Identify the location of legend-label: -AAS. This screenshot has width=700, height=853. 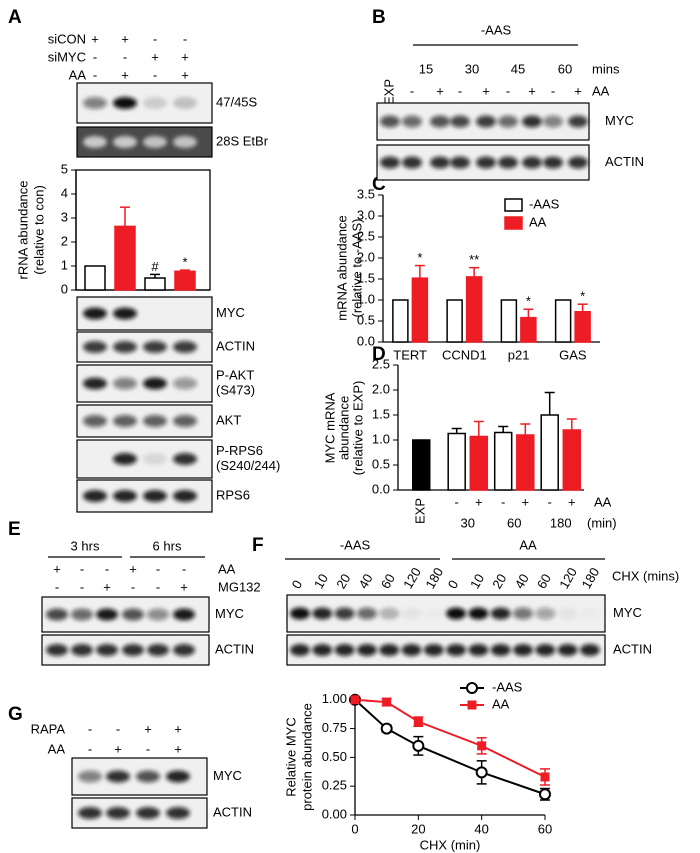
(507, 686).